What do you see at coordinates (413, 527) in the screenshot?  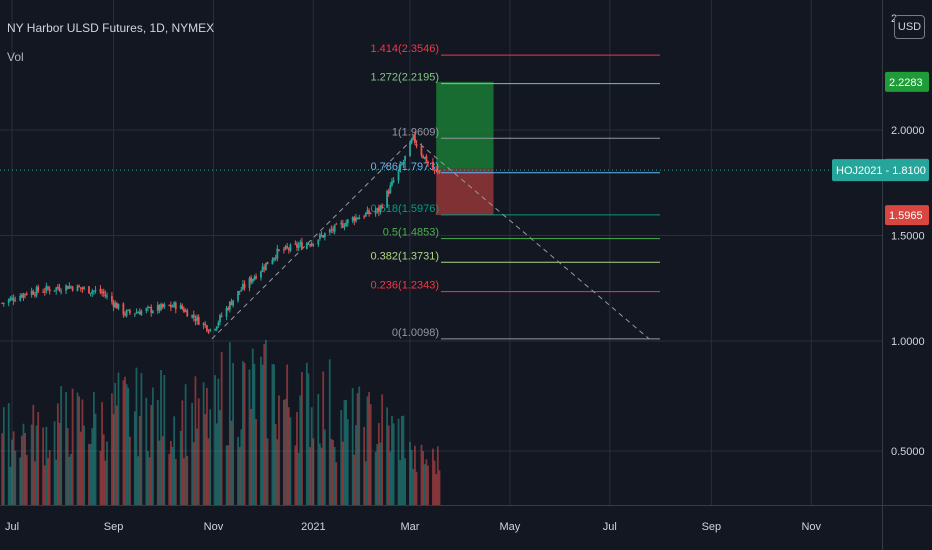 I see `time-axis: Jul Sep Nov 2021 Mar May Jul Sep Nov` at bounding box center [413, 527].